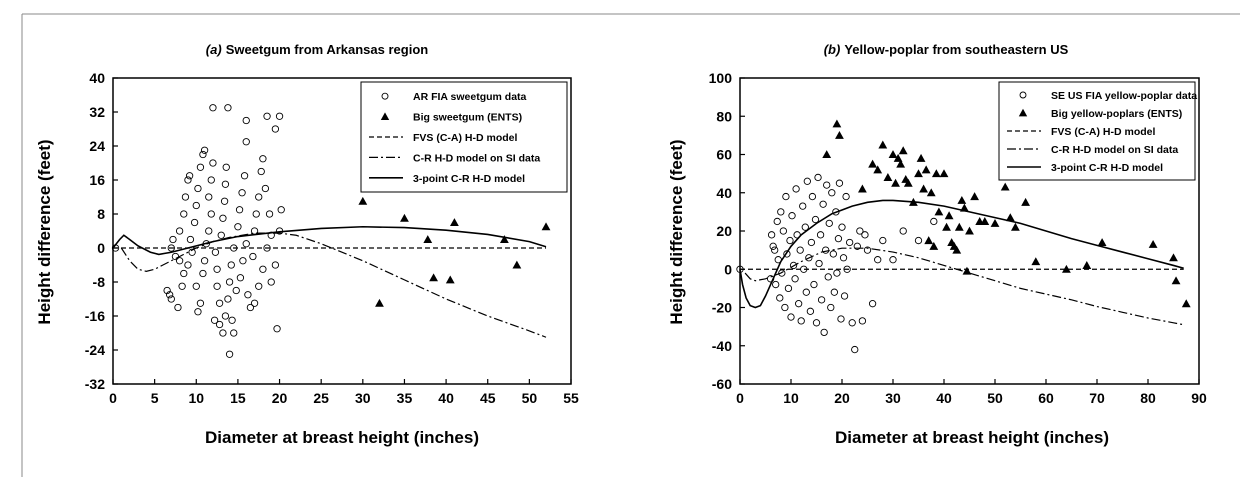  I want to click on panel-a-series-4-line, so click(329, 240).